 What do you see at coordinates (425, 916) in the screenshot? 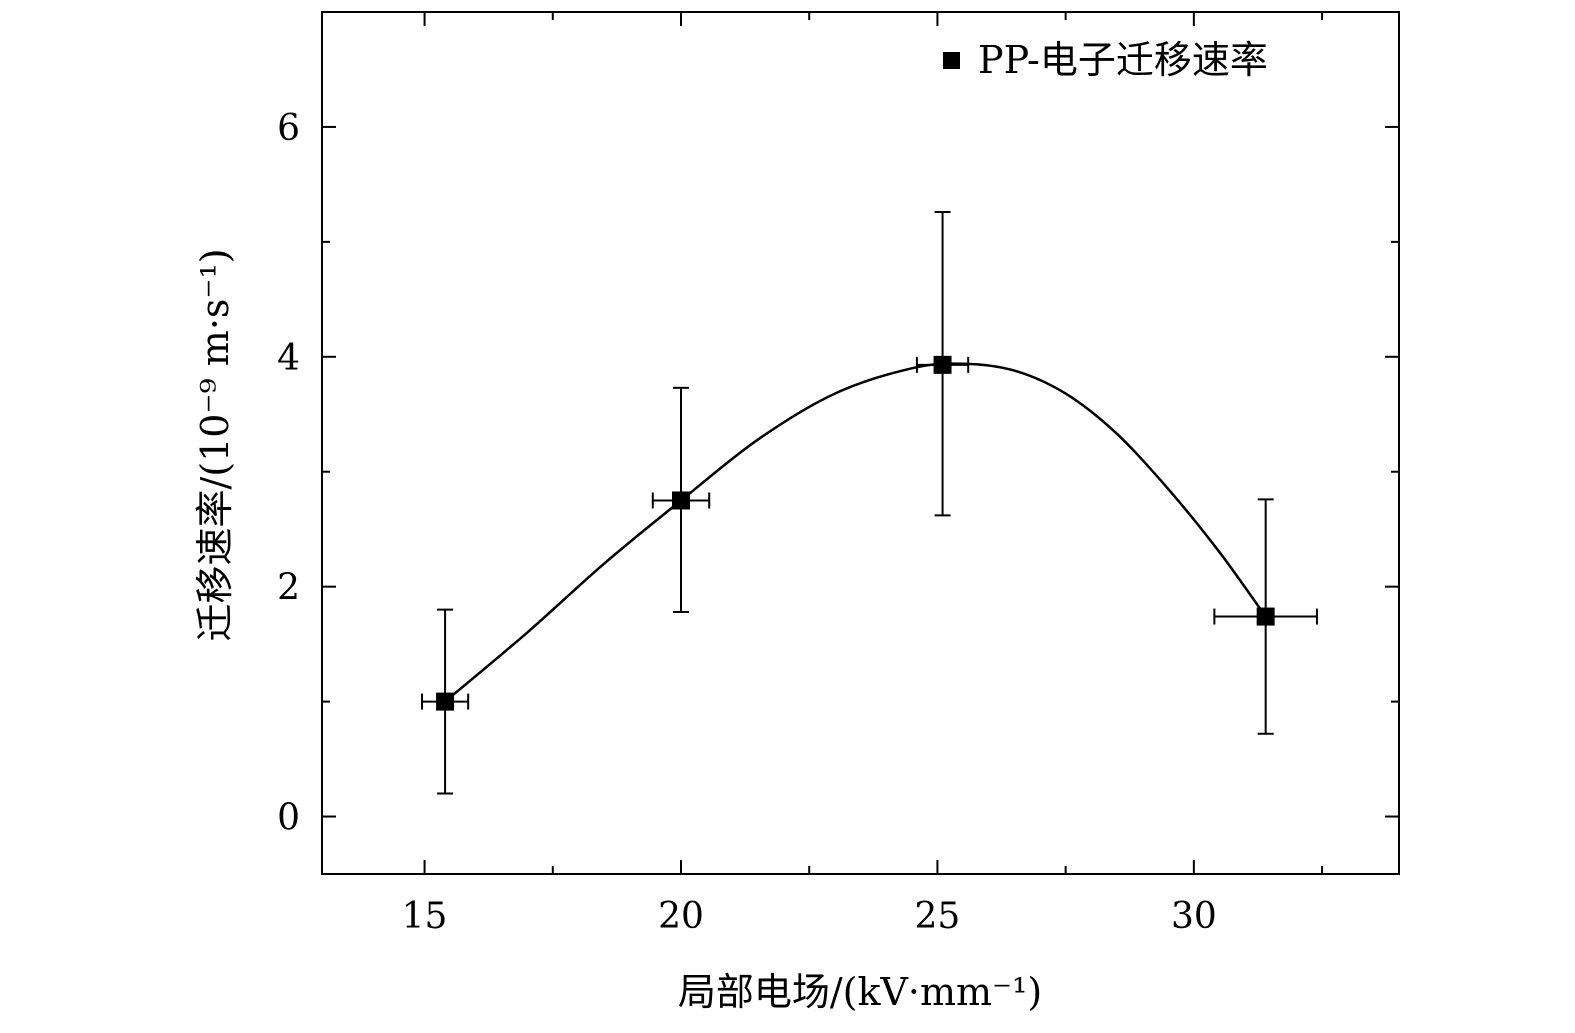
I see `x-tick-label: 15` at bounding box center [425, 916].